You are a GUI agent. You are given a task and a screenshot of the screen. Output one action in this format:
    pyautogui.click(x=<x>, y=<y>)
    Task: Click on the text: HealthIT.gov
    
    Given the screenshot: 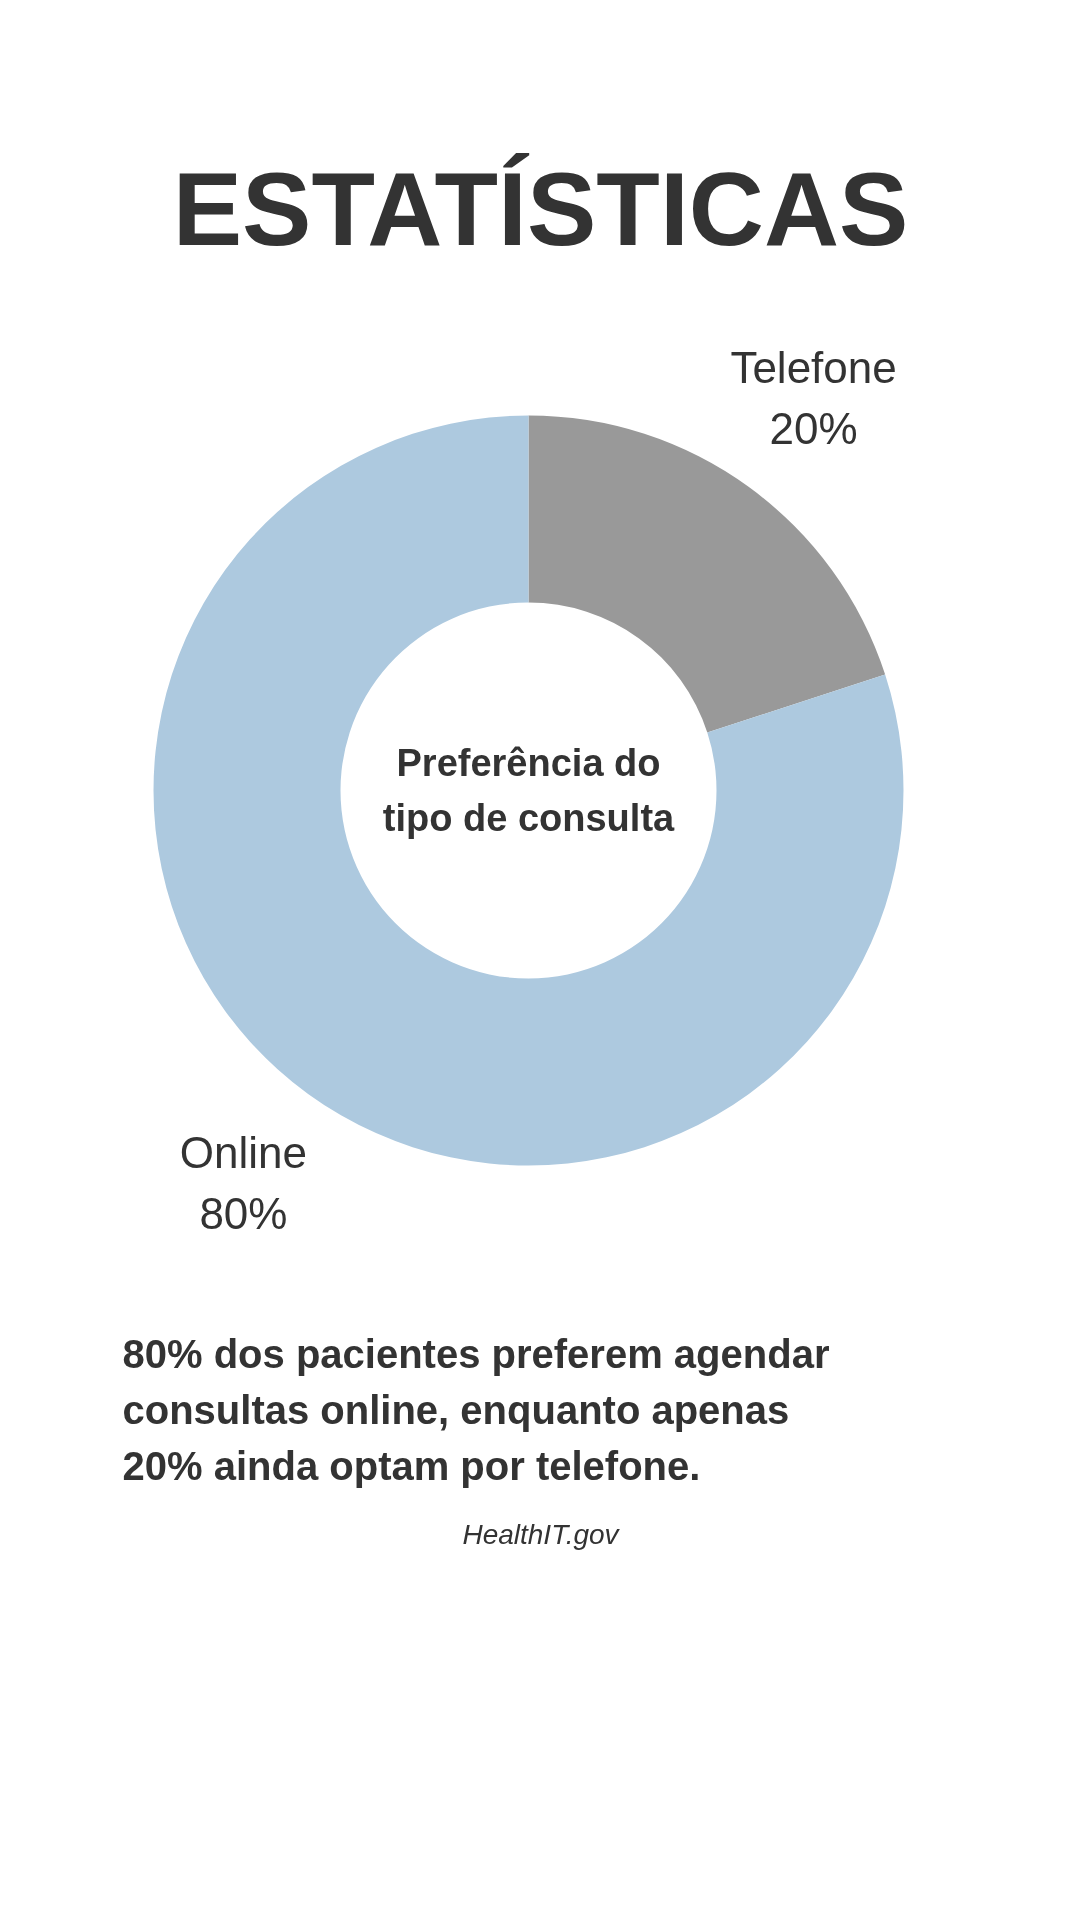 What is the action you would take?
    pyautogui.click(x=541, y=1534)
    